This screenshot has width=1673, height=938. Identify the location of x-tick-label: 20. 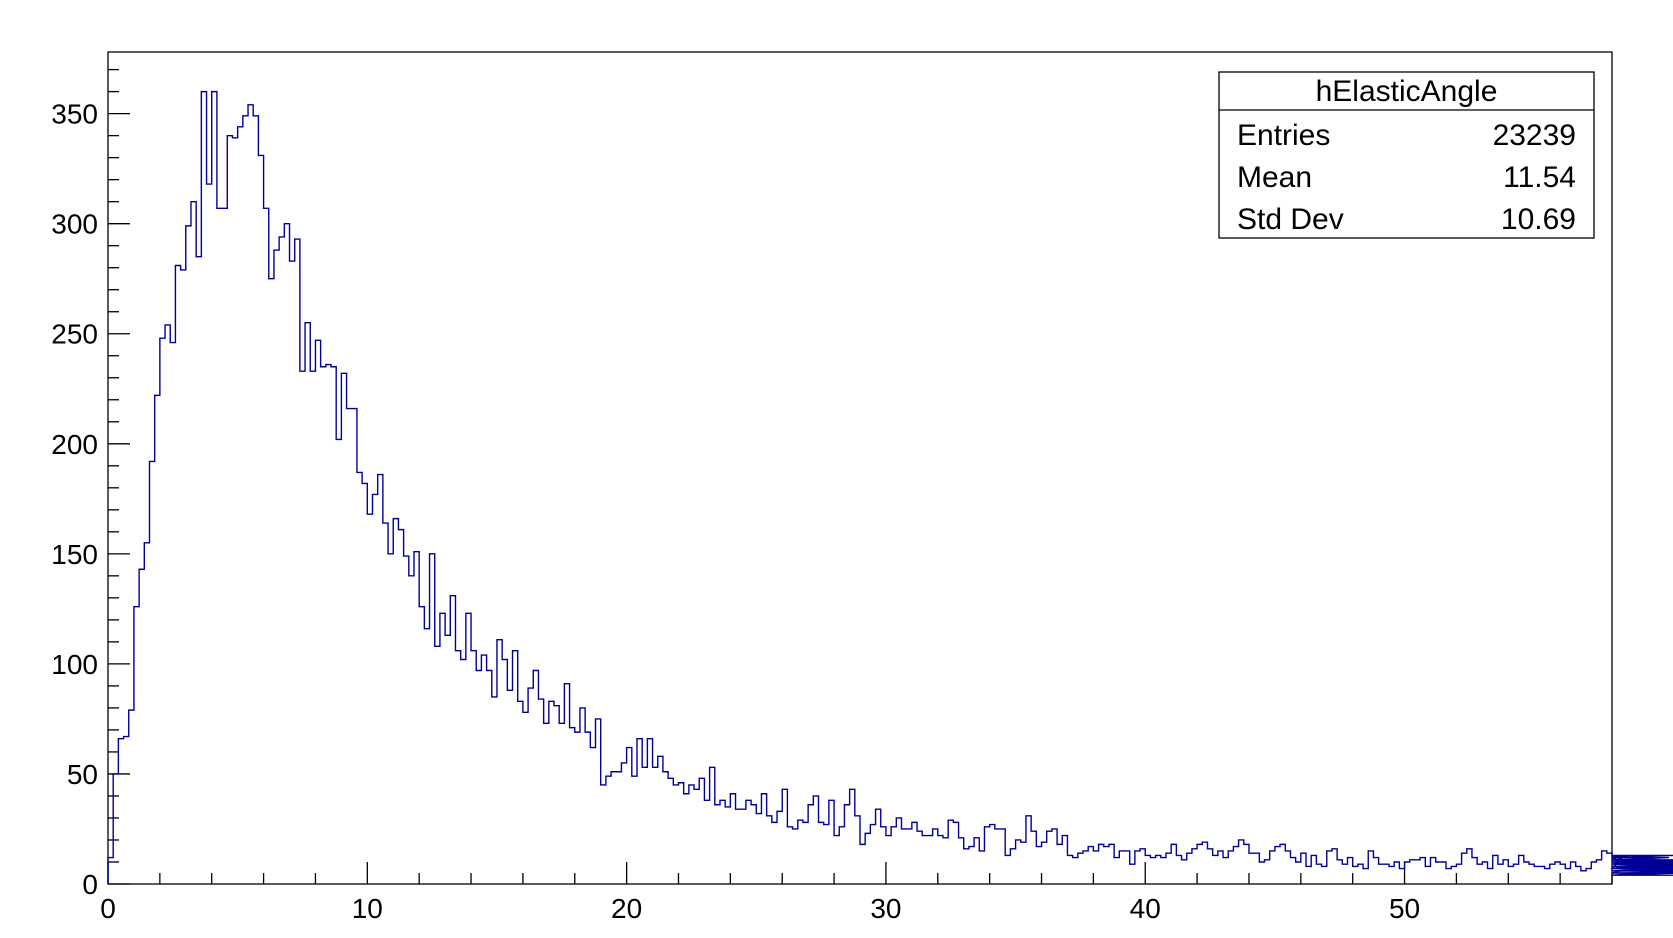
(626, 908).